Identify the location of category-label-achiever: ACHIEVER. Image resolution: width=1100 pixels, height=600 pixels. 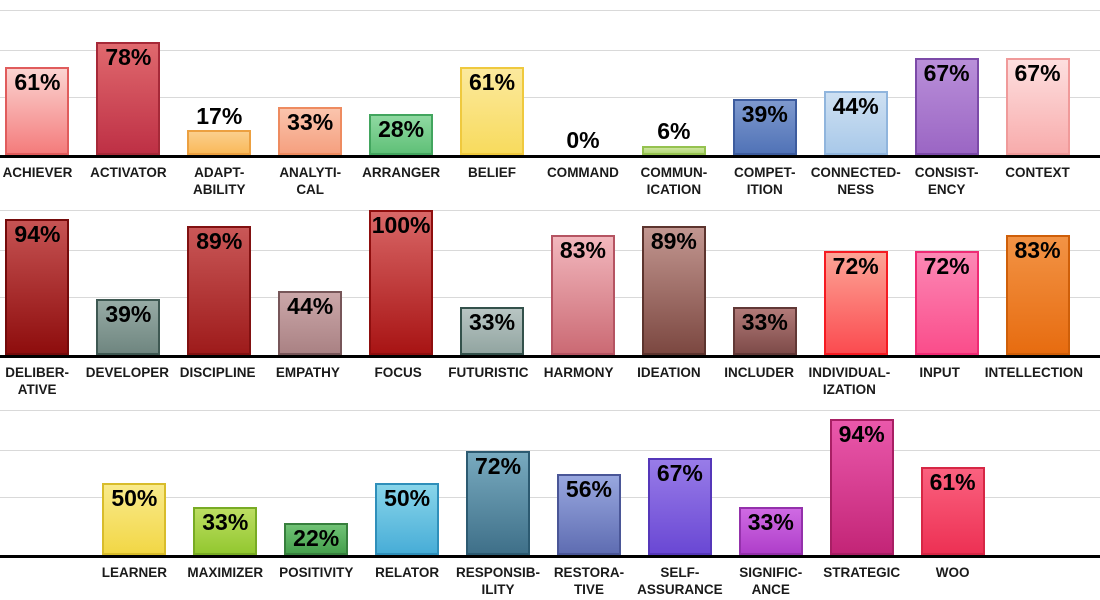
(41, 182).